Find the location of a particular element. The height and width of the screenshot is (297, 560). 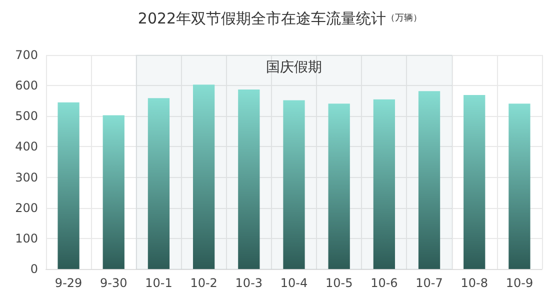

x-tick-label: 10-5 is located at coordinates (339, 283).